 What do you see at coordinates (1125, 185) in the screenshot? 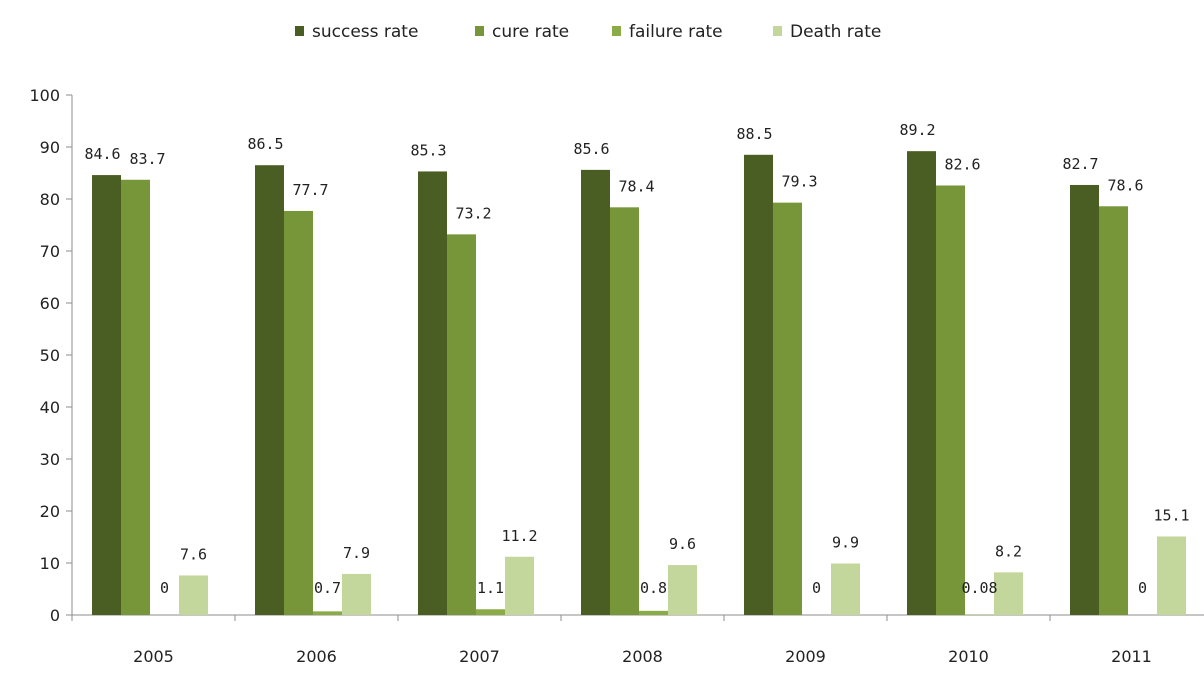
I see `data-label: 78.6` at bounding box center [1125, 185].